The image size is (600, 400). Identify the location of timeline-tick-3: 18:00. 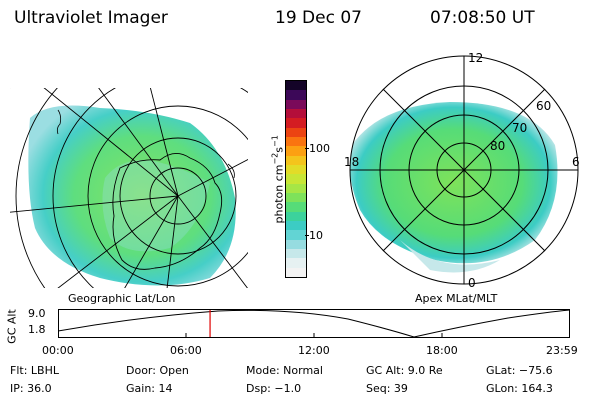
(442, 350).